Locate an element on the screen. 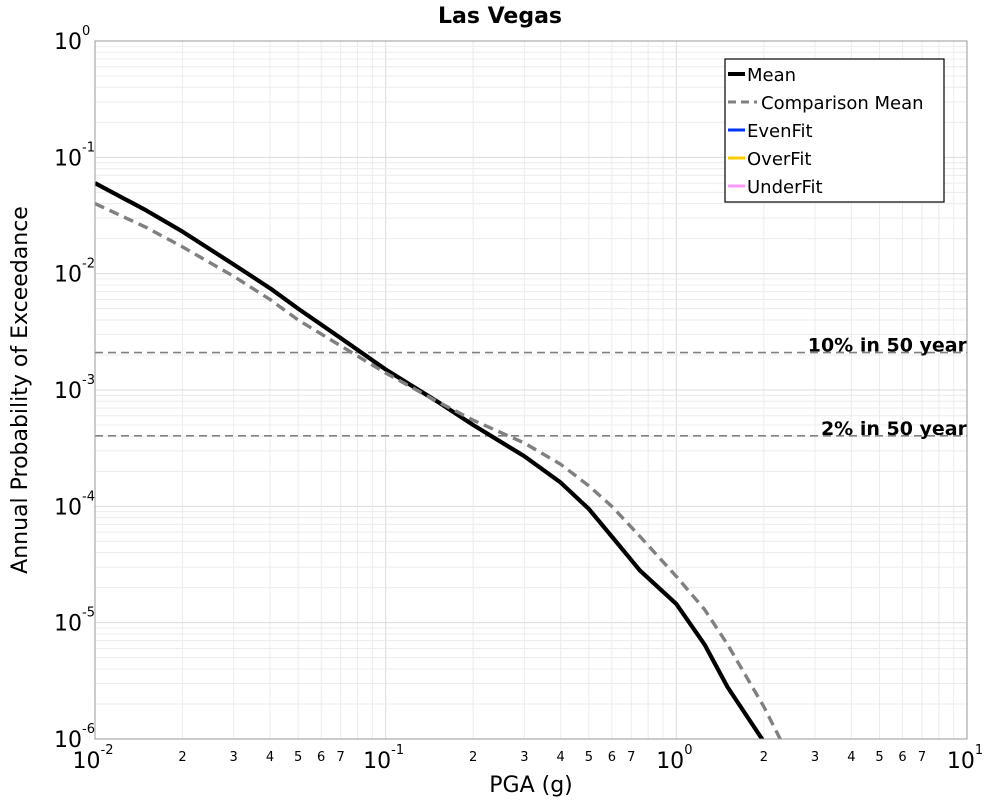  y-tick-label: 10⁻¹ is located at coordinates (74, 155).